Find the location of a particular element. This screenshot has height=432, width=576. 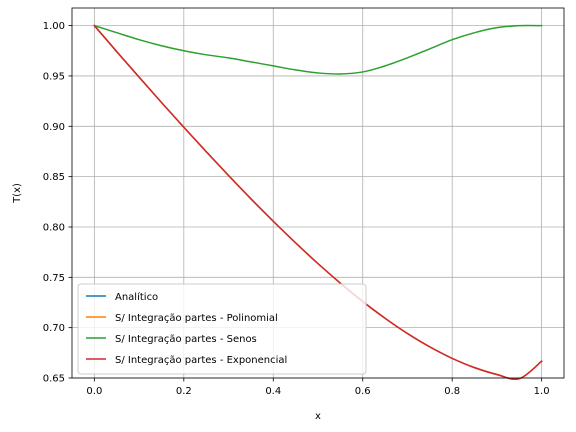

y-tick-label: 1.00 is located at coordinates (54, 26).